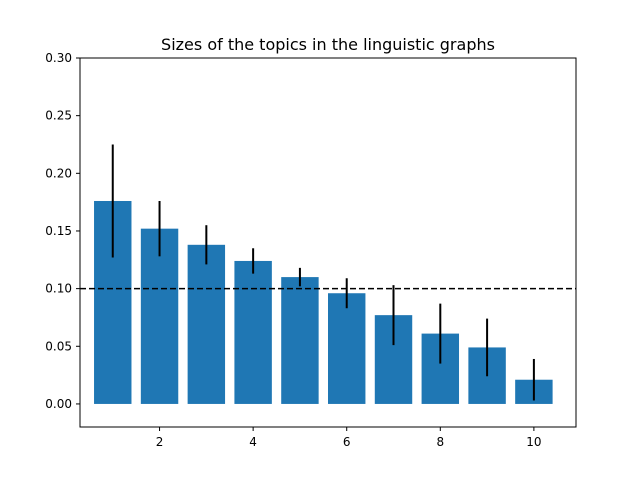 The image size is (640, 480). What do you see at coordinates (440, 442) in the screenshot?
I see `x-tick-label: 8` at bounding box center [440, 442].